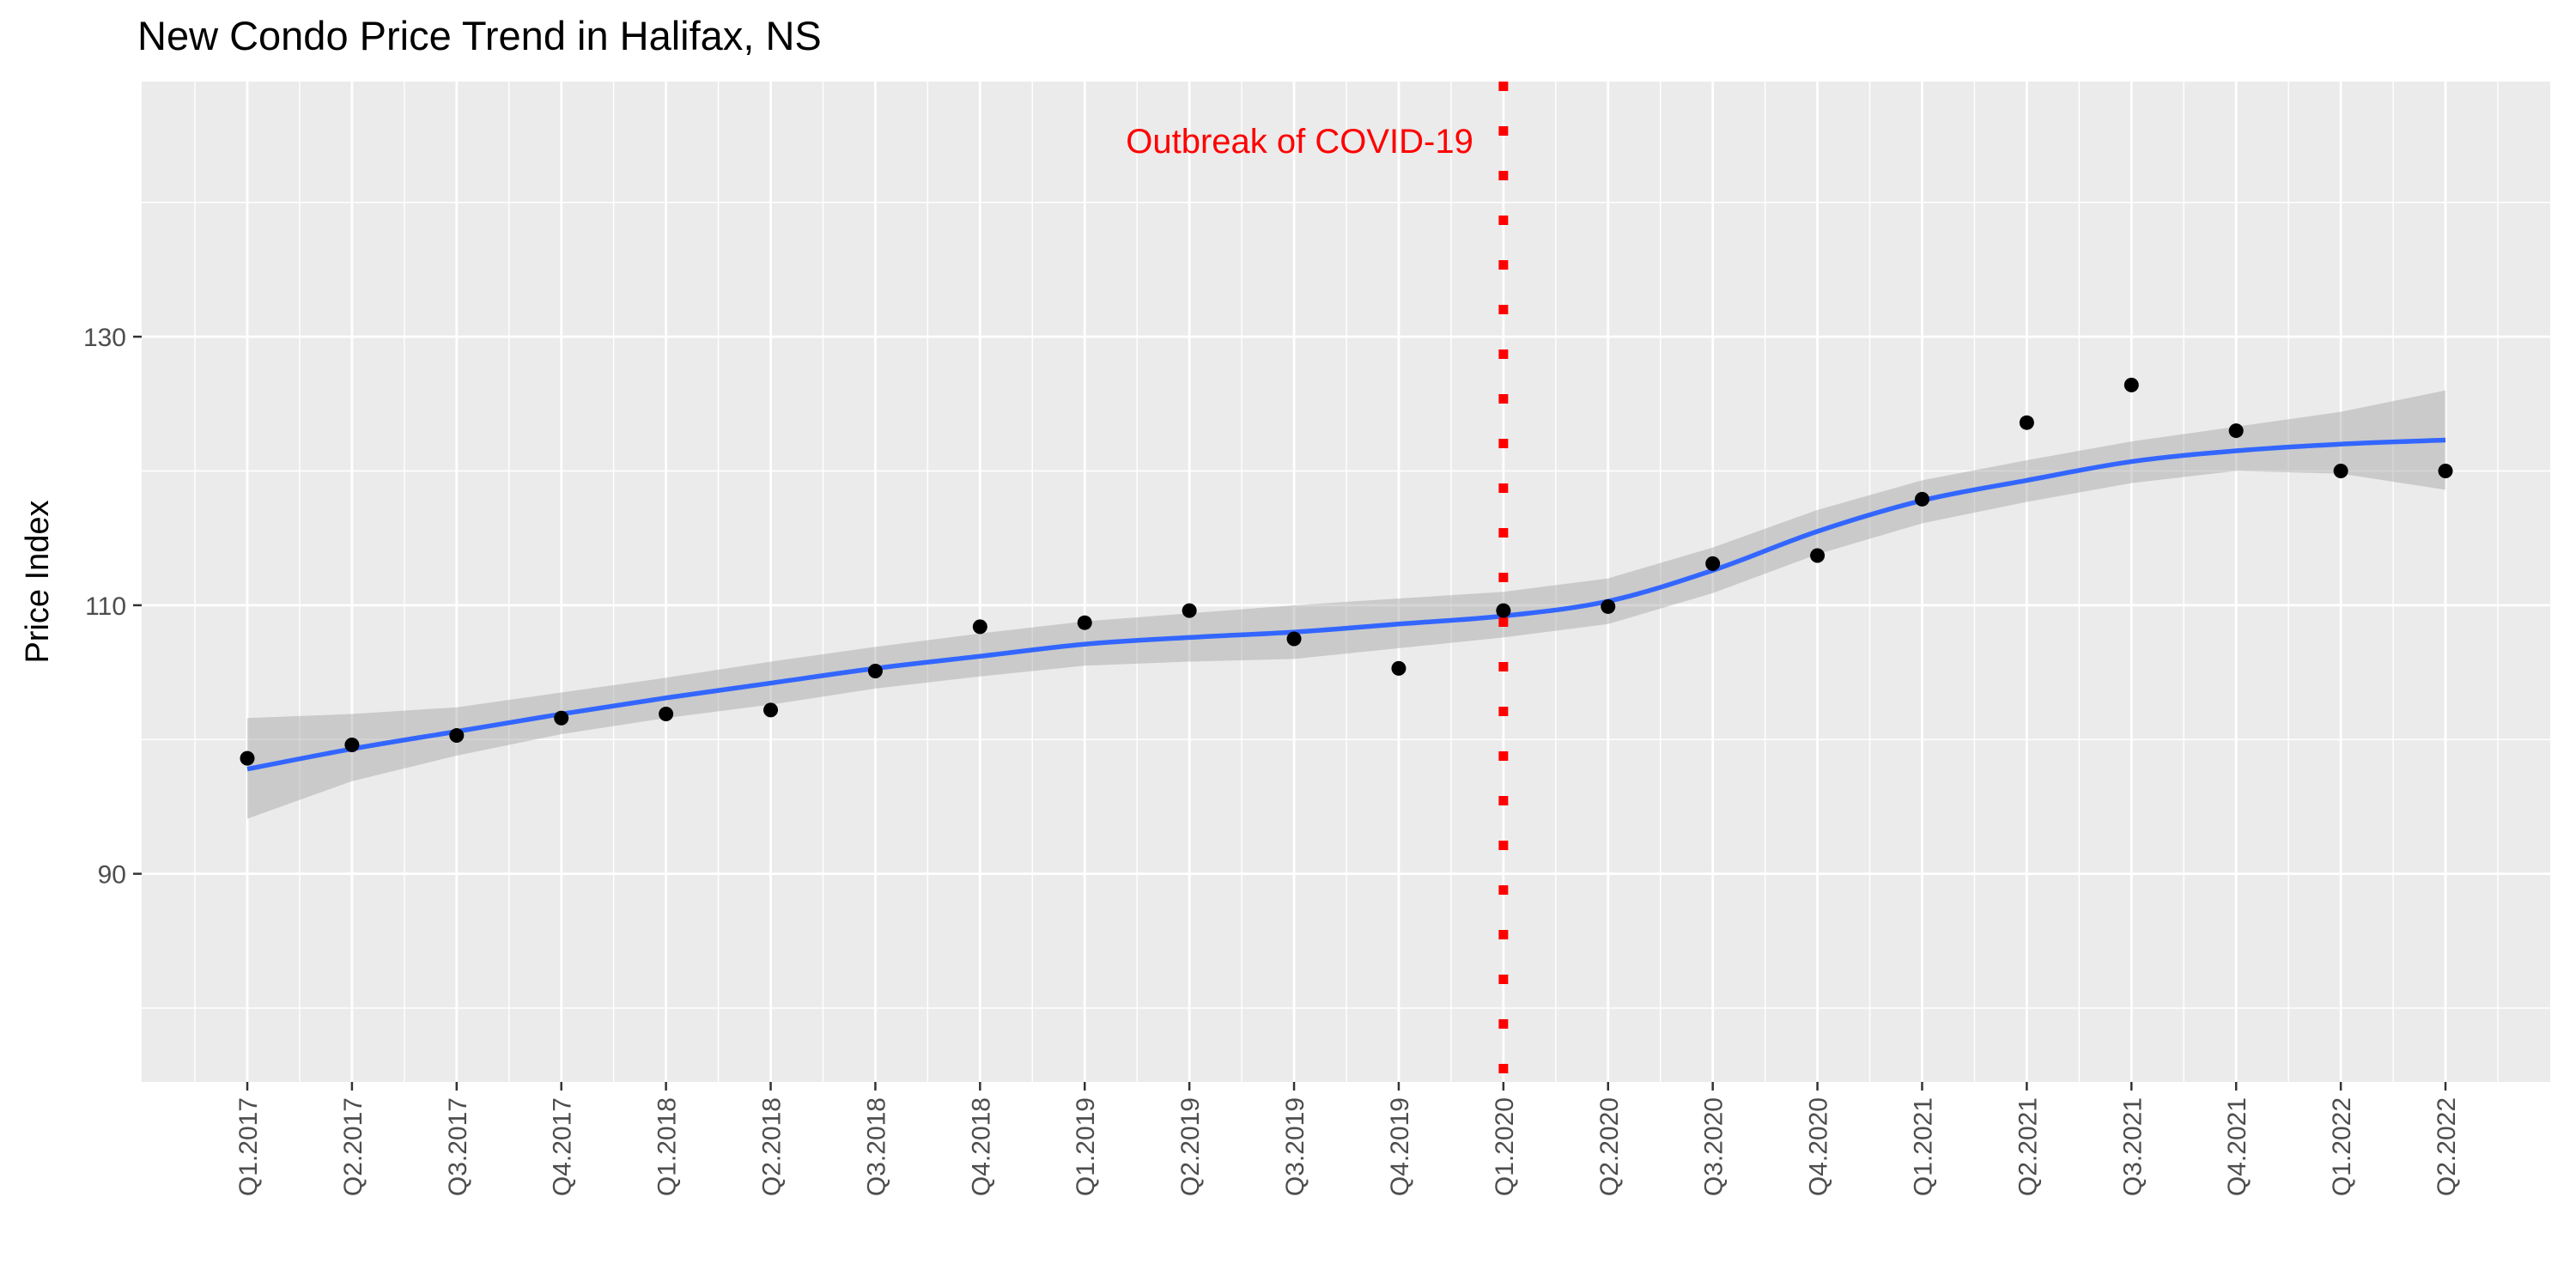  Describe the element at coordinates (38, 581) in the screenshot. I see `y-axis-title: Price Index` at that location.